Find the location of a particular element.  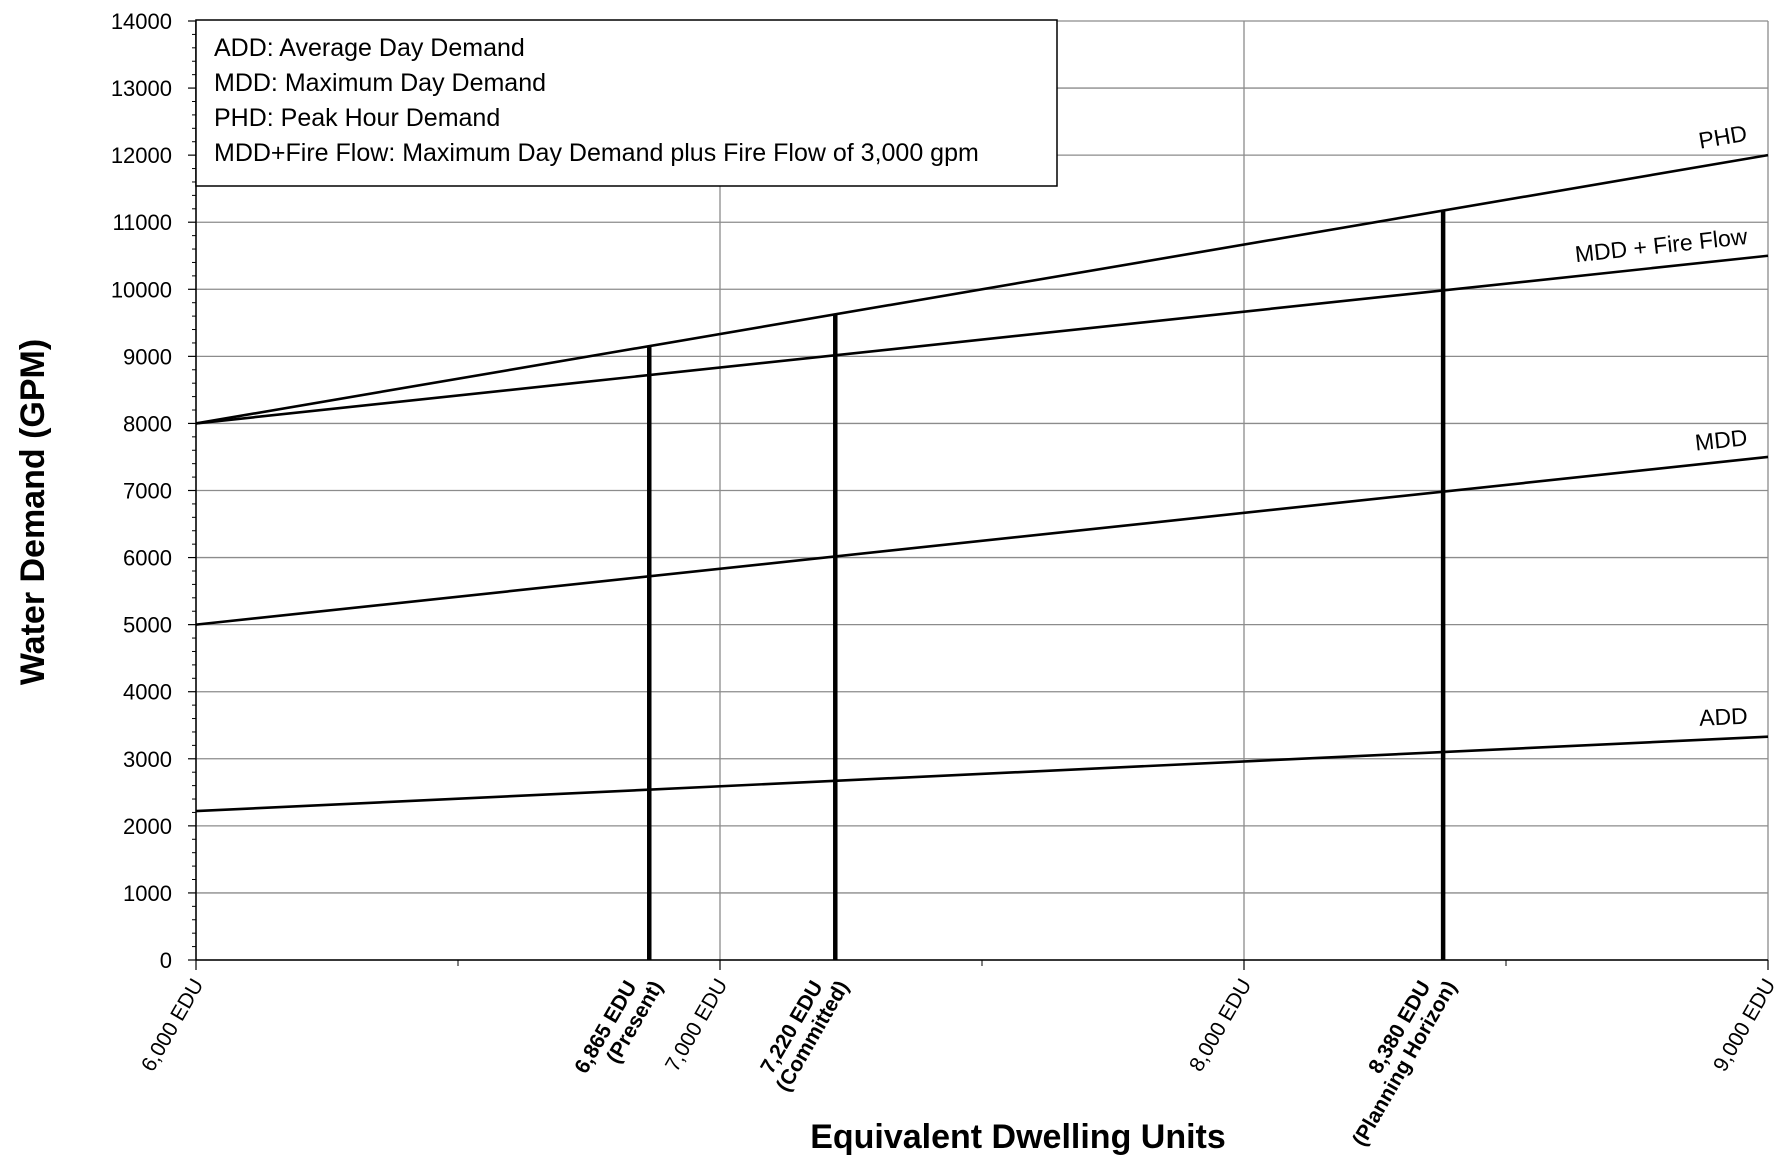

y-tick-label: 3000 is located at coordinates (147, 759).